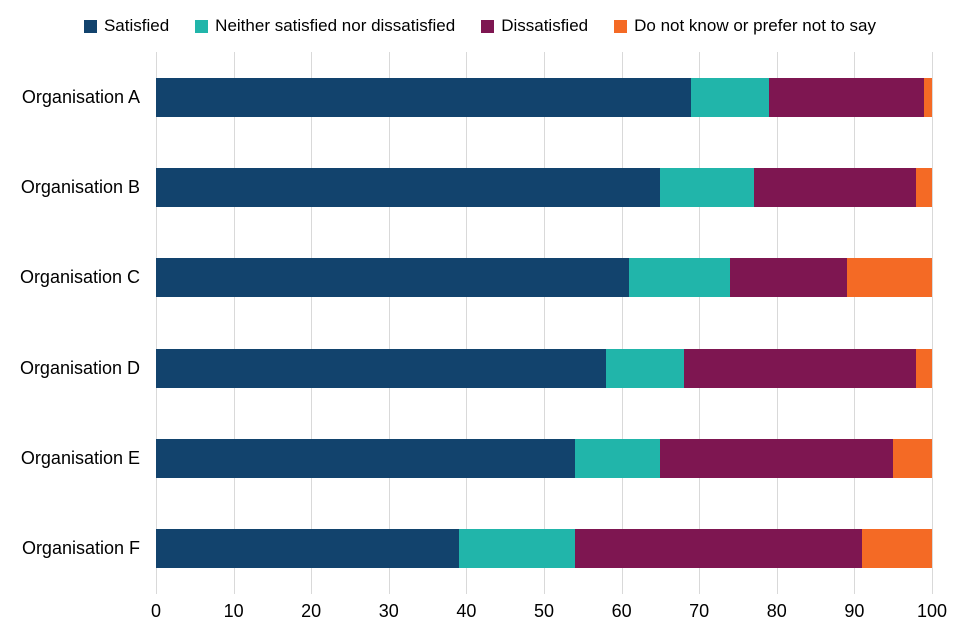 This screenshot has width=960, height=640. What do you see at coordinates (854, 611) in the screenshot?
I see `x-tick-label: 90` at bounding box center [854, 611].